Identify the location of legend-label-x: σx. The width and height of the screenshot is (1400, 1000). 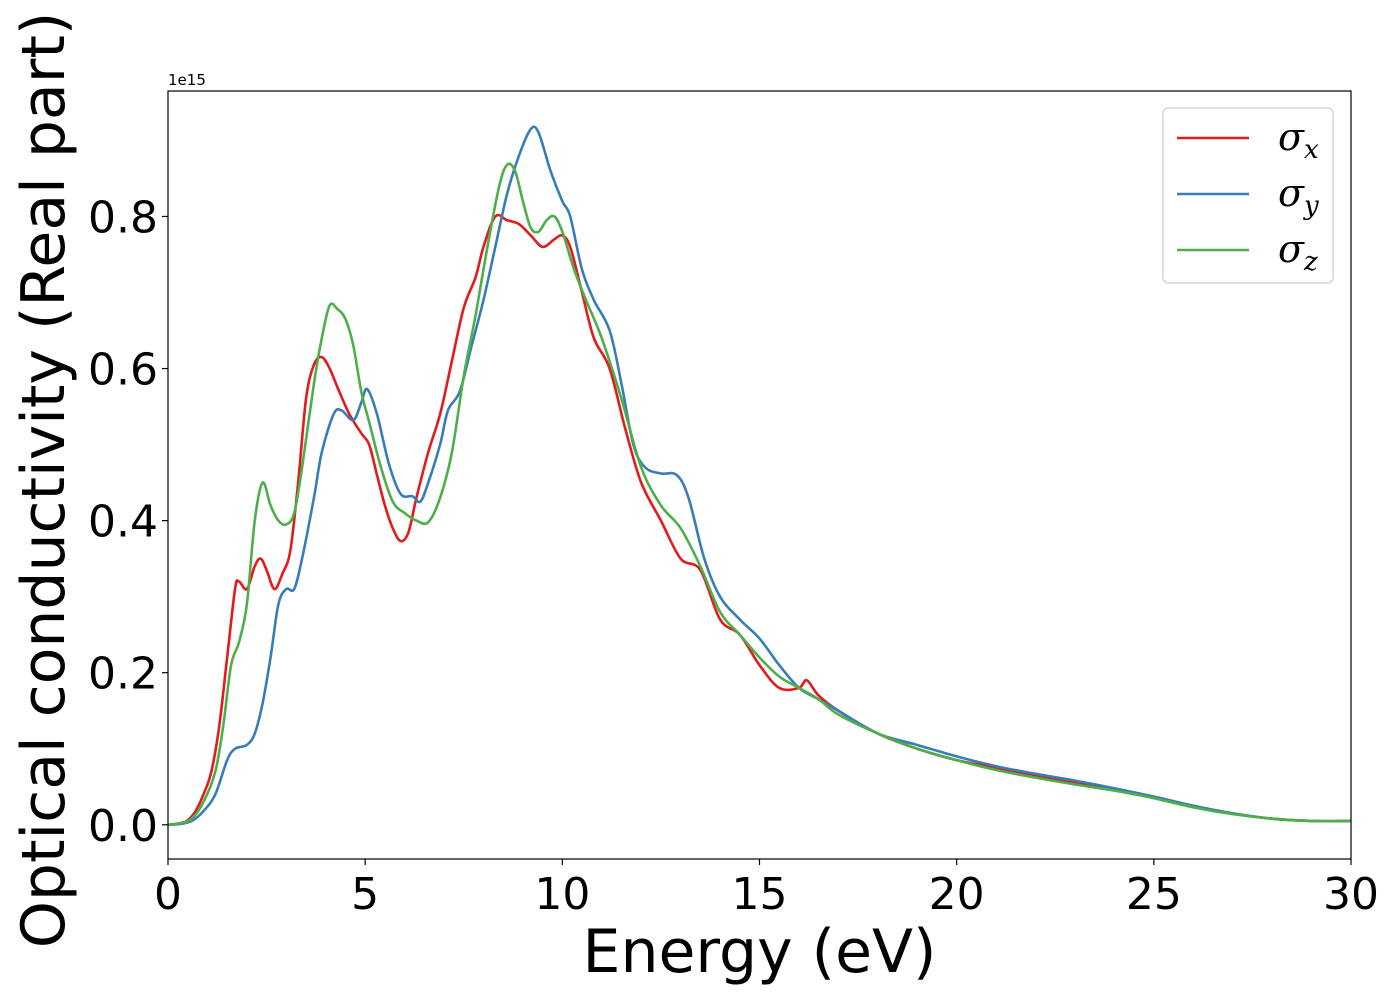
(1298, 140).